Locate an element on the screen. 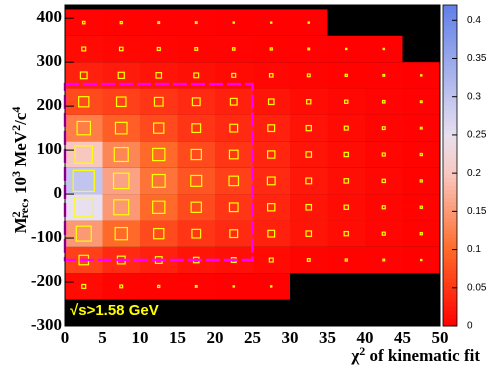 The image size is (491, 375). x-tick-label: 45 is located at coordinates (402, 337).